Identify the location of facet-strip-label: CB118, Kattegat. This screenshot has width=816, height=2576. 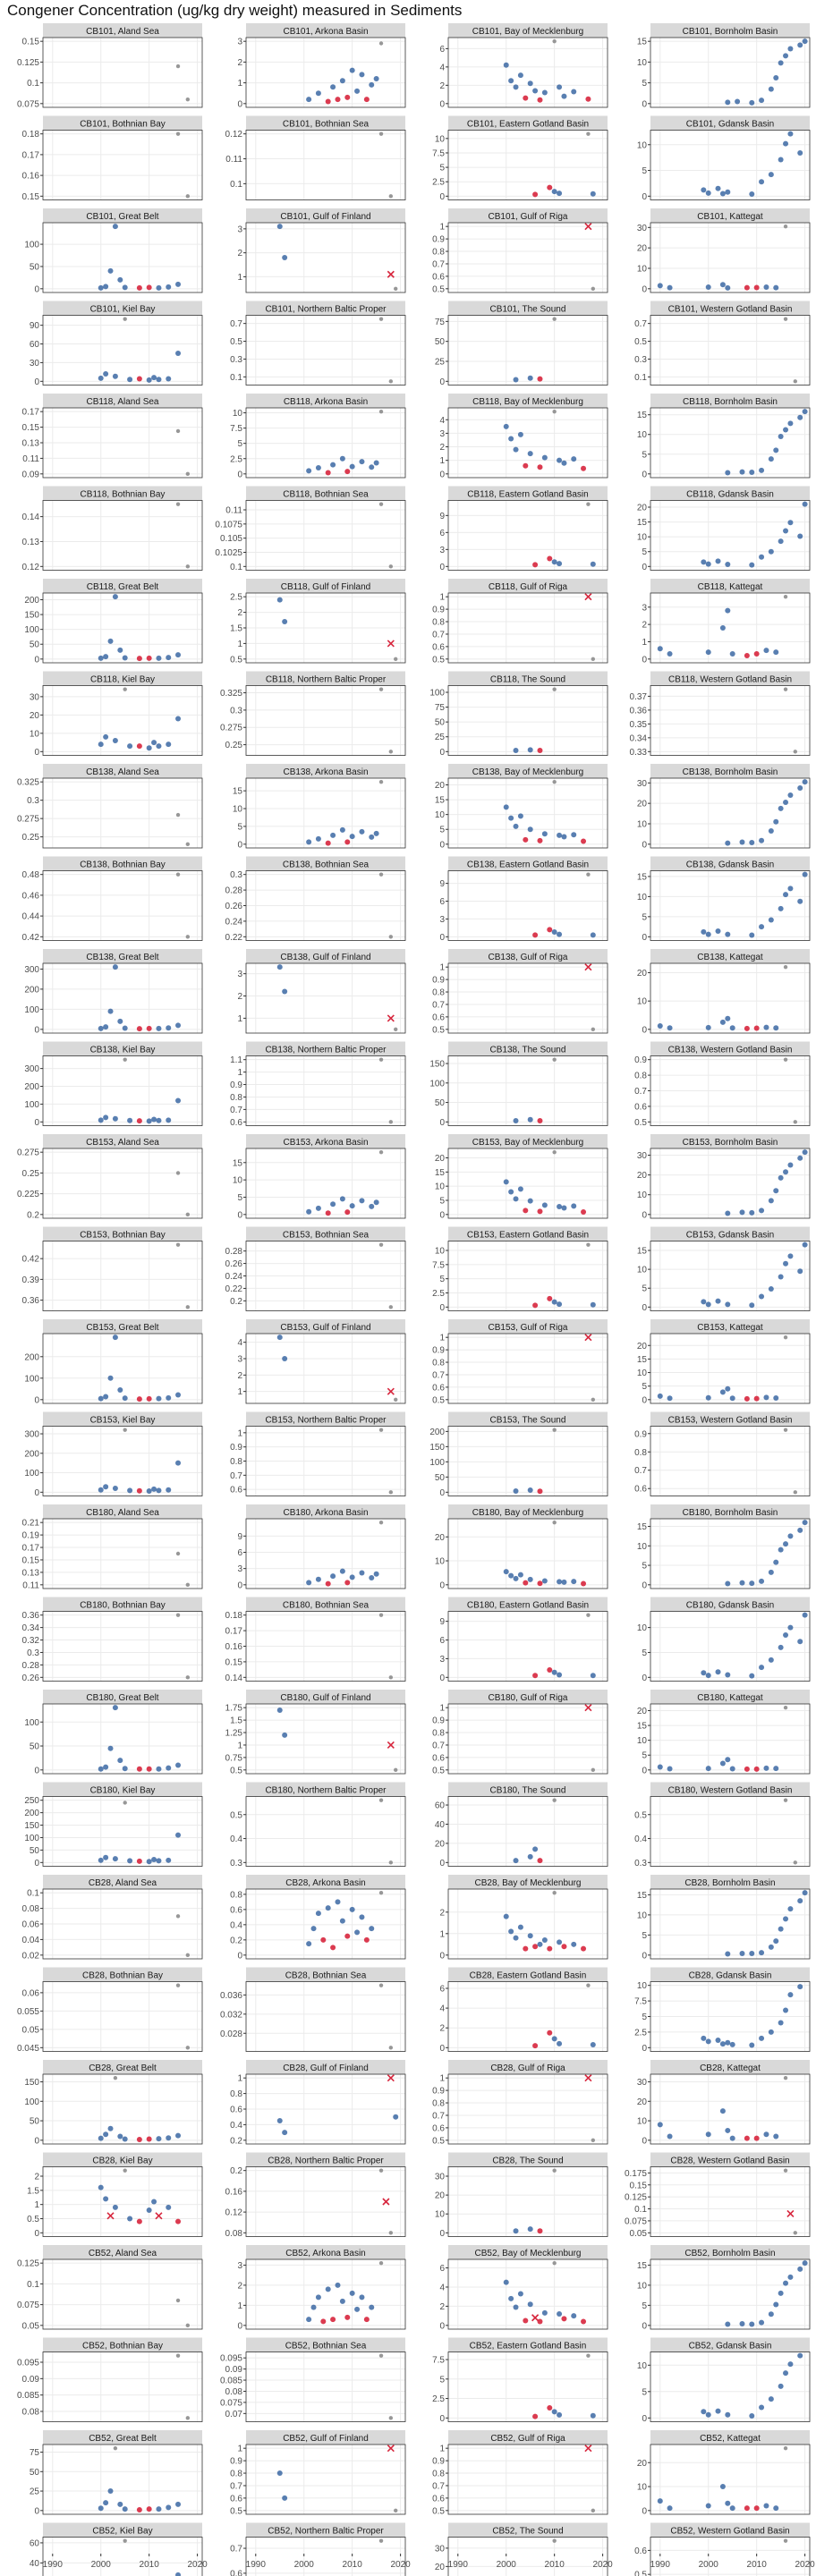
(730, 587).